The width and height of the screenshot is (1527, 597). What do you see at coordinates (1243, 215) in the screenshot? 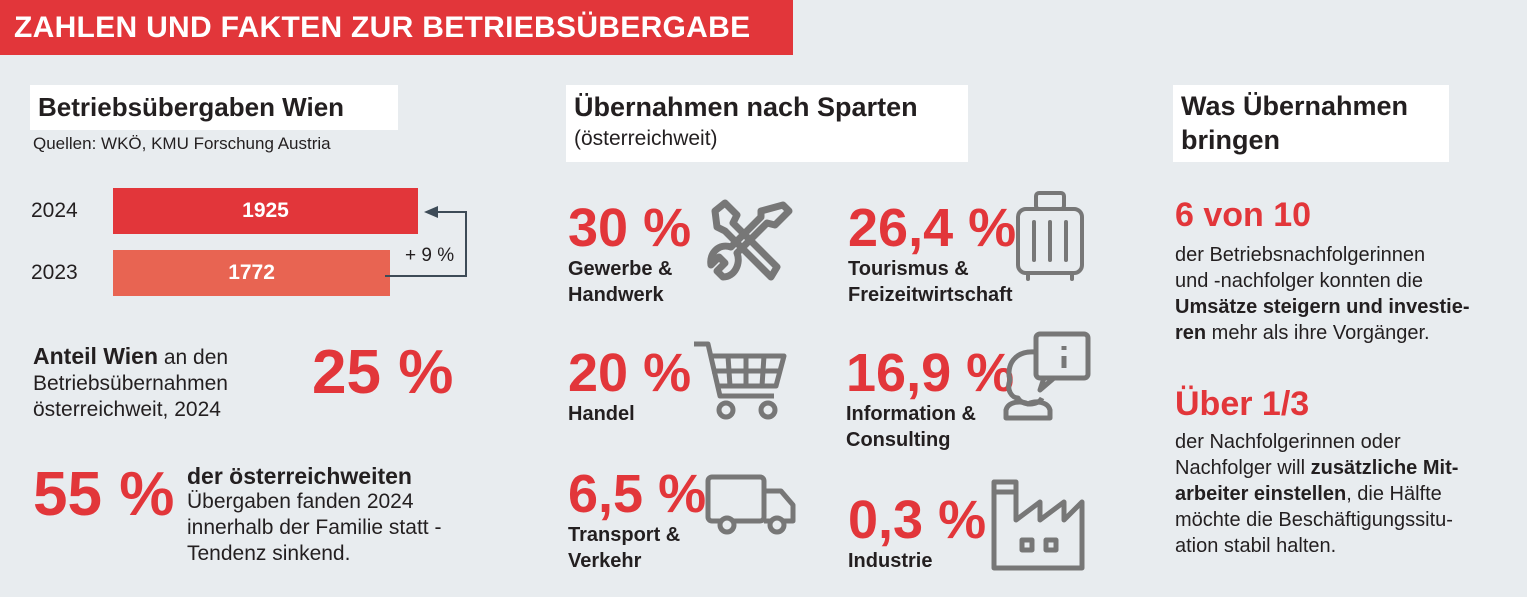
I see `fact1-value: 6 von 10` at bounding box center [1243, 215].